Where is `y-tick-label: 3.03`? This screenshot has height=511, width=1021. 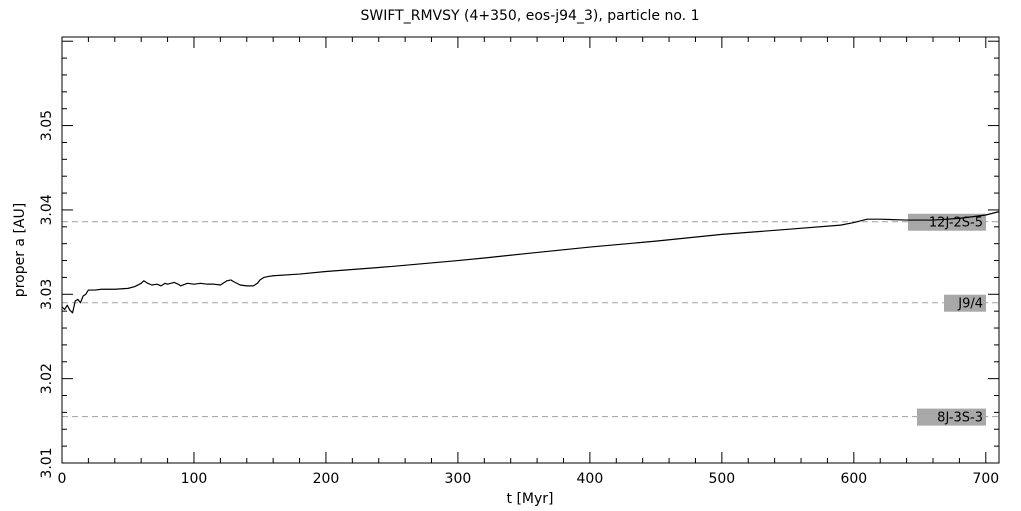
y-tick-label: 3.03 is located at coordinates (47, 294).